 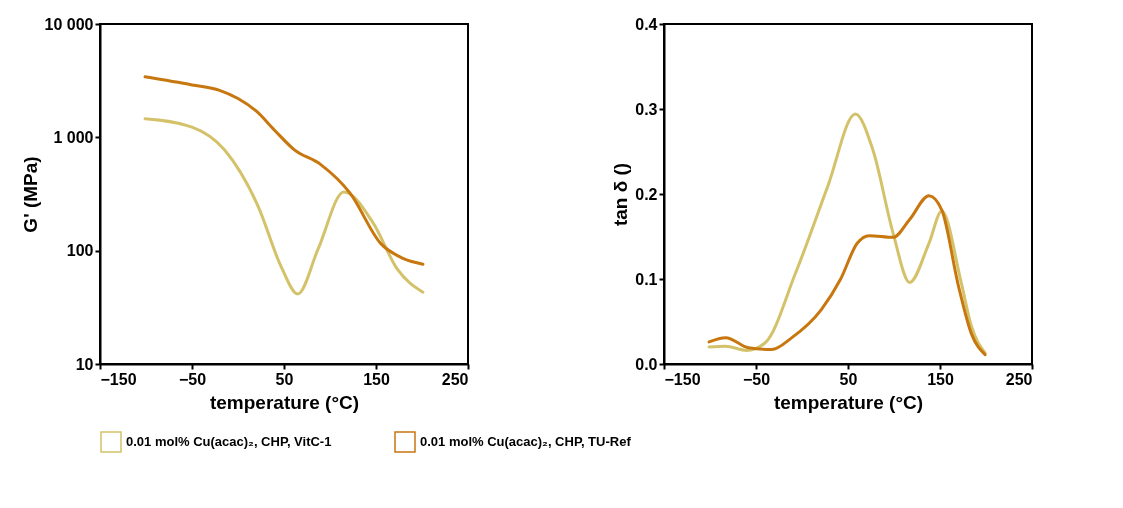 What do you see at coordinates (646, 24) in the screenshot?
I see `y-tick-label: 0.4` at bounding box center [646, 24].